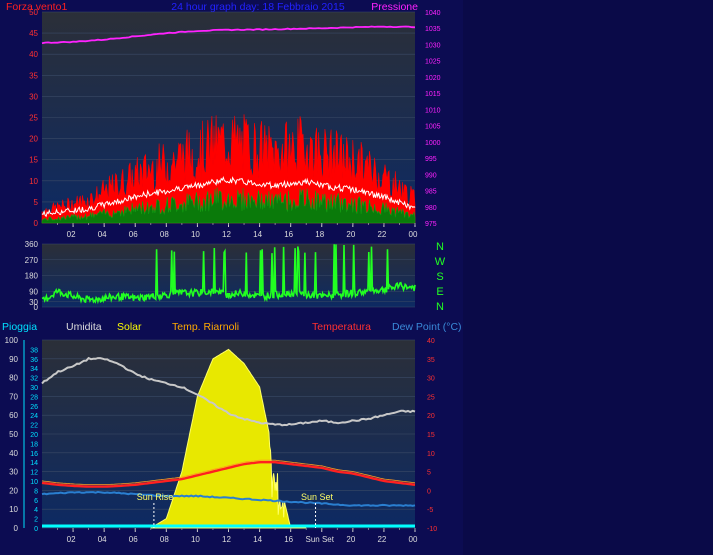  Describe the element at coordinates (13, 490) in the screenshot. I see `humidity-tick-label: 20` at that location.